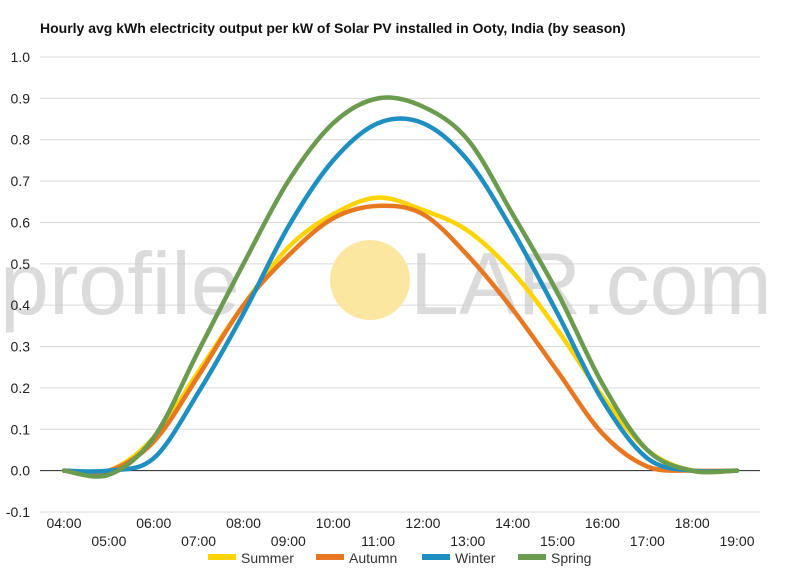 Image resolution: width=800 pixels, height=570 pixels. I want to click on watermark-text-right: LAR.com, so click(591, 283).